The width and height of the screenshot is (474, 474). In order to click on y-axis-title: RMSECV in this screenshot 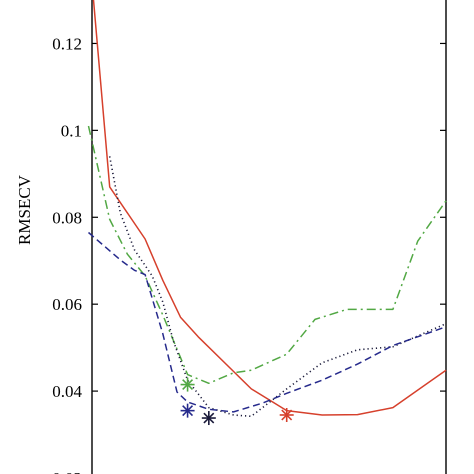, I will do `click(24, 209)`.